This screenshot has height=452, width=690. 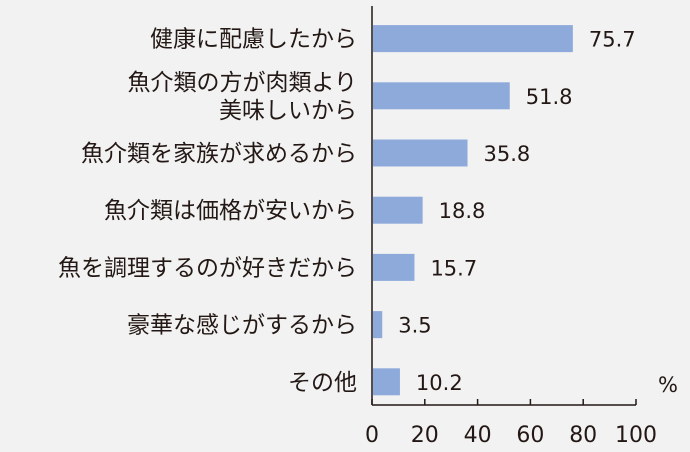 I want to click on x-unit-label: %, so click(x=668, y=385).